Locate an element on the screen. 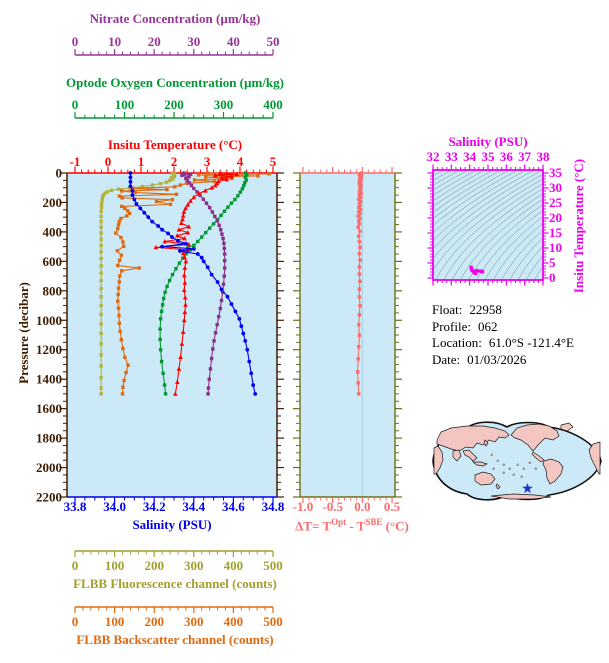 The height and width of the screenshot is (663, 609). isopycnal-contours is located at coordinates (488, 225).